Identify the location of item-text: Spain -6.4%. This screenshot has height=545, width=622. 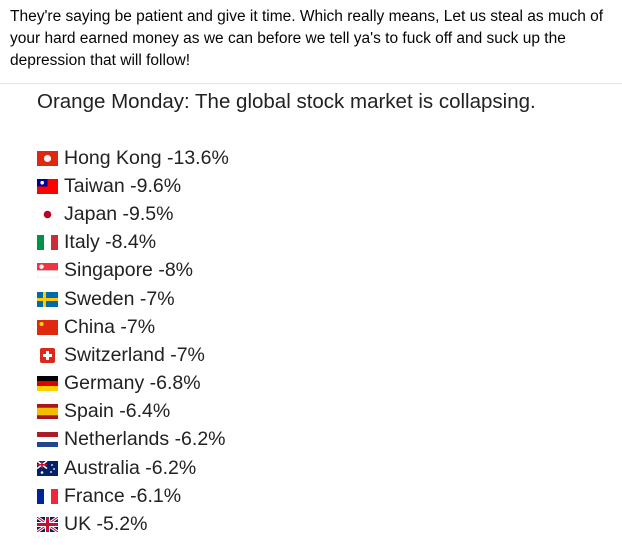
(117, 411).